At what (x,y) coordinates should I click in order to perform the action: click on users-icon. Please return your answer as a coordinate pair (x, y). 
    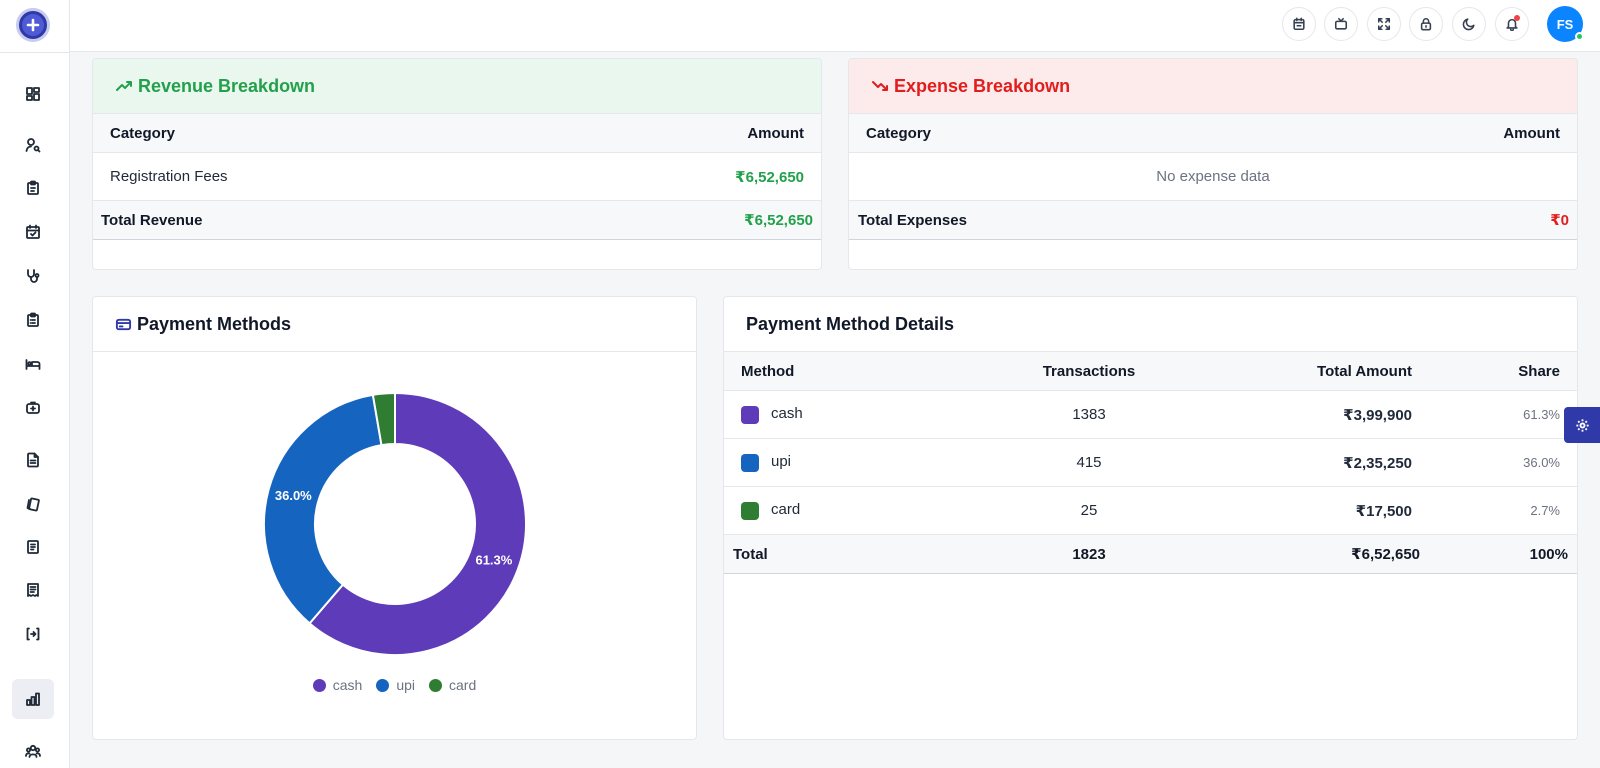
    Looking at the image, I should click on (33, 751).